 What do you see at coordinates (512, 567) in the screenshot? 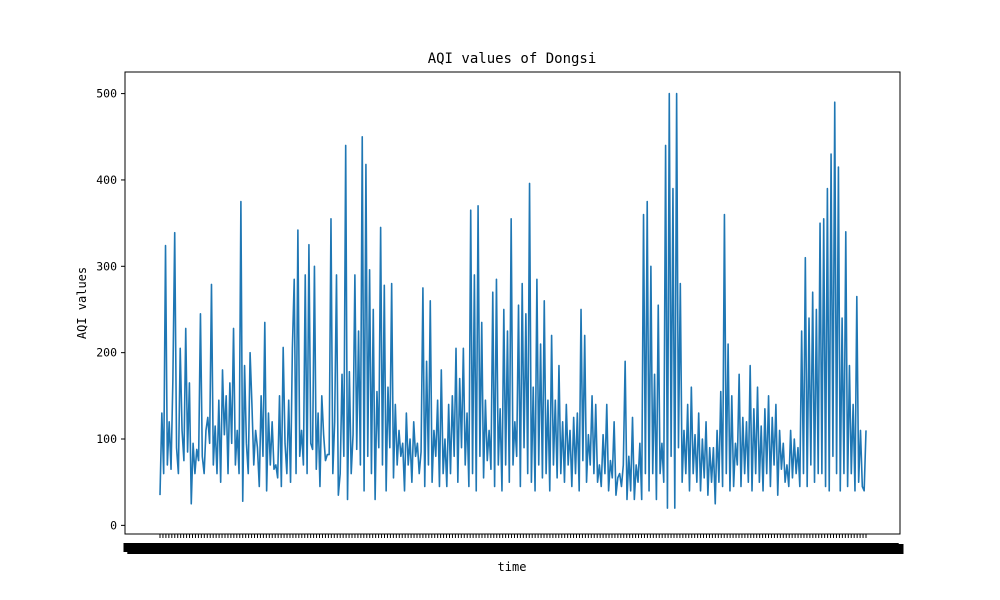
I see `x-axis-label: time` at bounding box center [512, 567].